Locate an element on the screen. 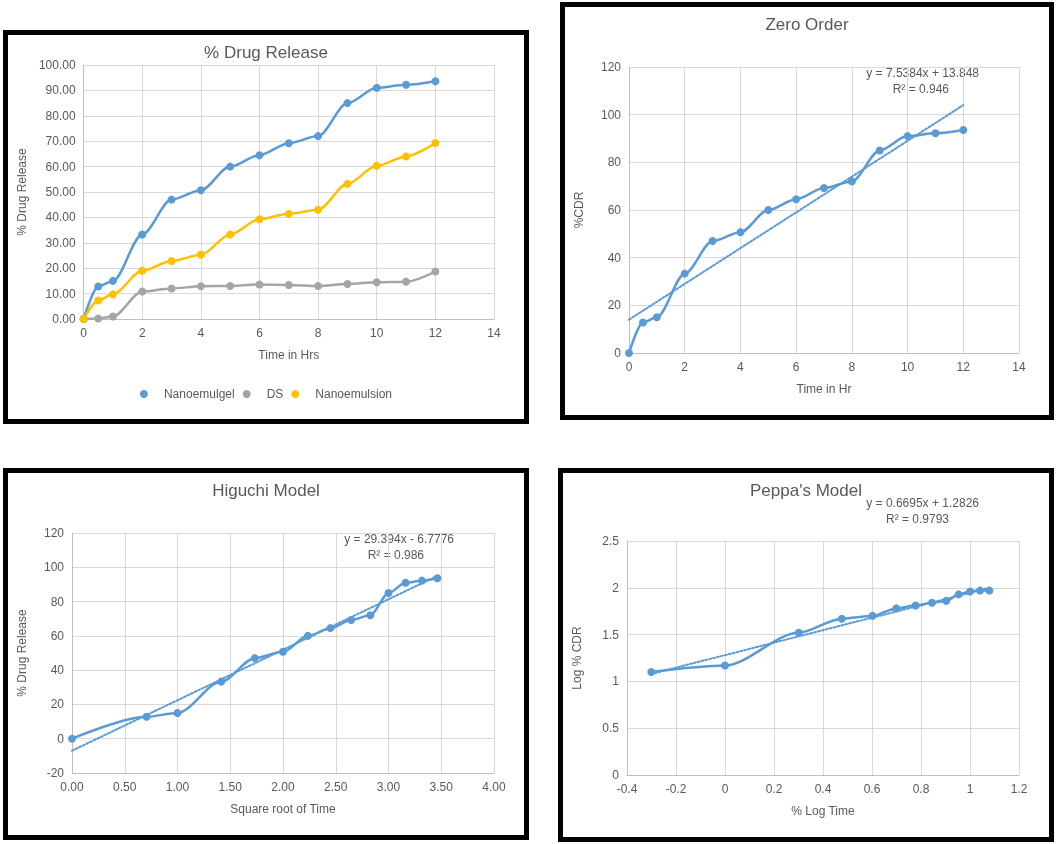 The height and width of the screenshot is (844, 1056). y-tick-label: 0.5 is located at coordinates (611, 728).